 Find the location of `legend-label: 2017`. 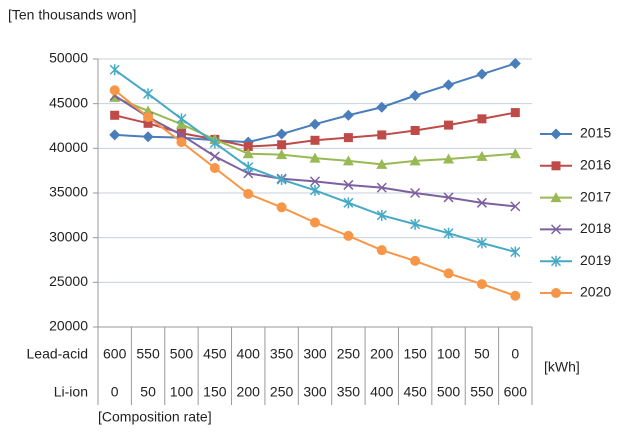

legend-label: 2017 is located at coordinates (595, 196).